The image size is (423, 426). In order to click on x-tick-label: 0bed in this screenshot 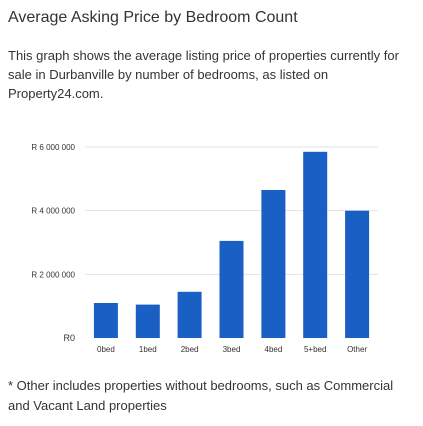, I will do `click(106, 349)`.